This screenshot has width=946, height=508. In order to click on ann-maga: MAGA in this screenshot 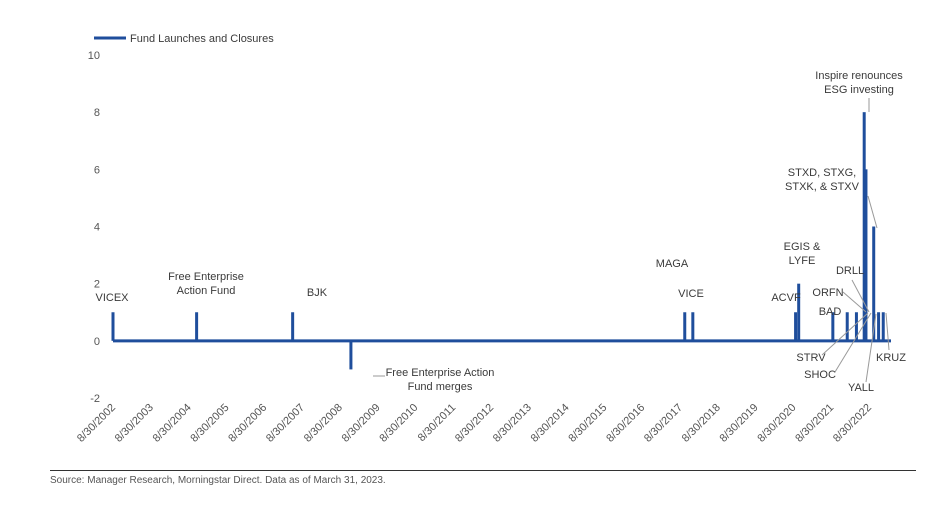, I will do `click(672, 264)`.